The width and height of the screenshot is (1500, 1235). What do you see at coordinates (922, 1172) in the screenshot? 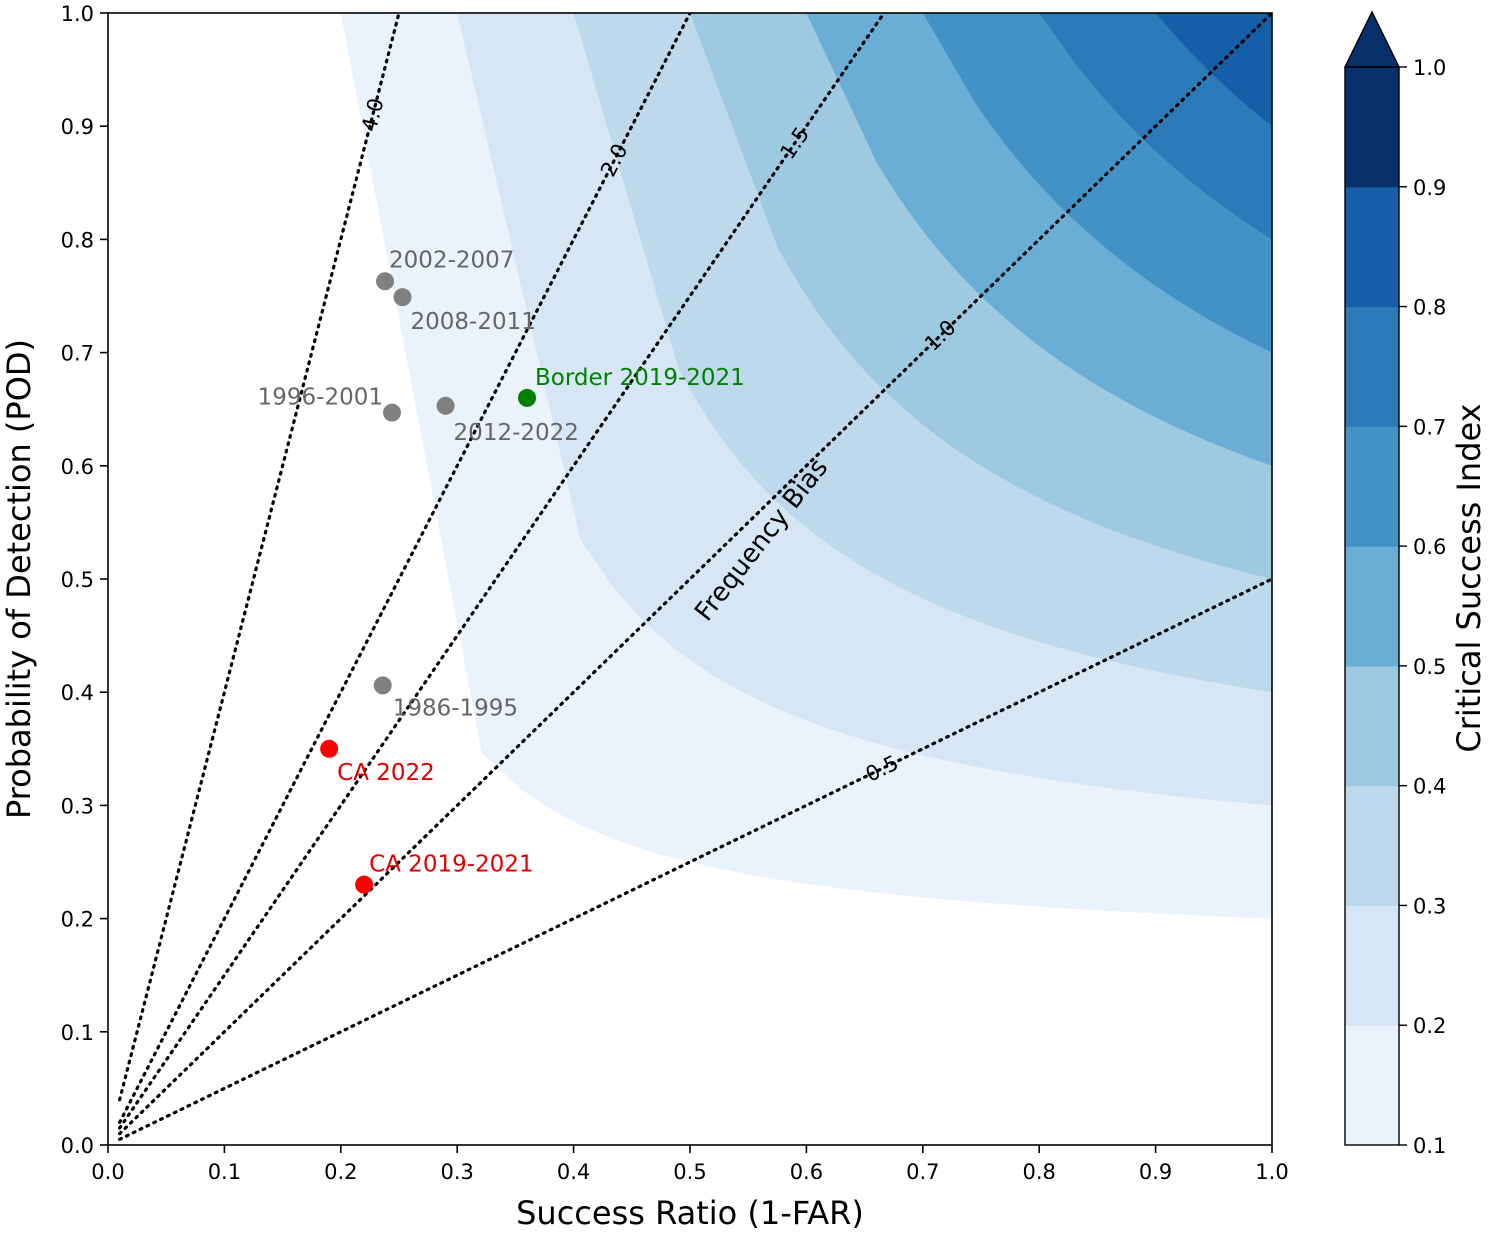
I see `x-tick-label: 0.7` at bounding box center [922, 1172].